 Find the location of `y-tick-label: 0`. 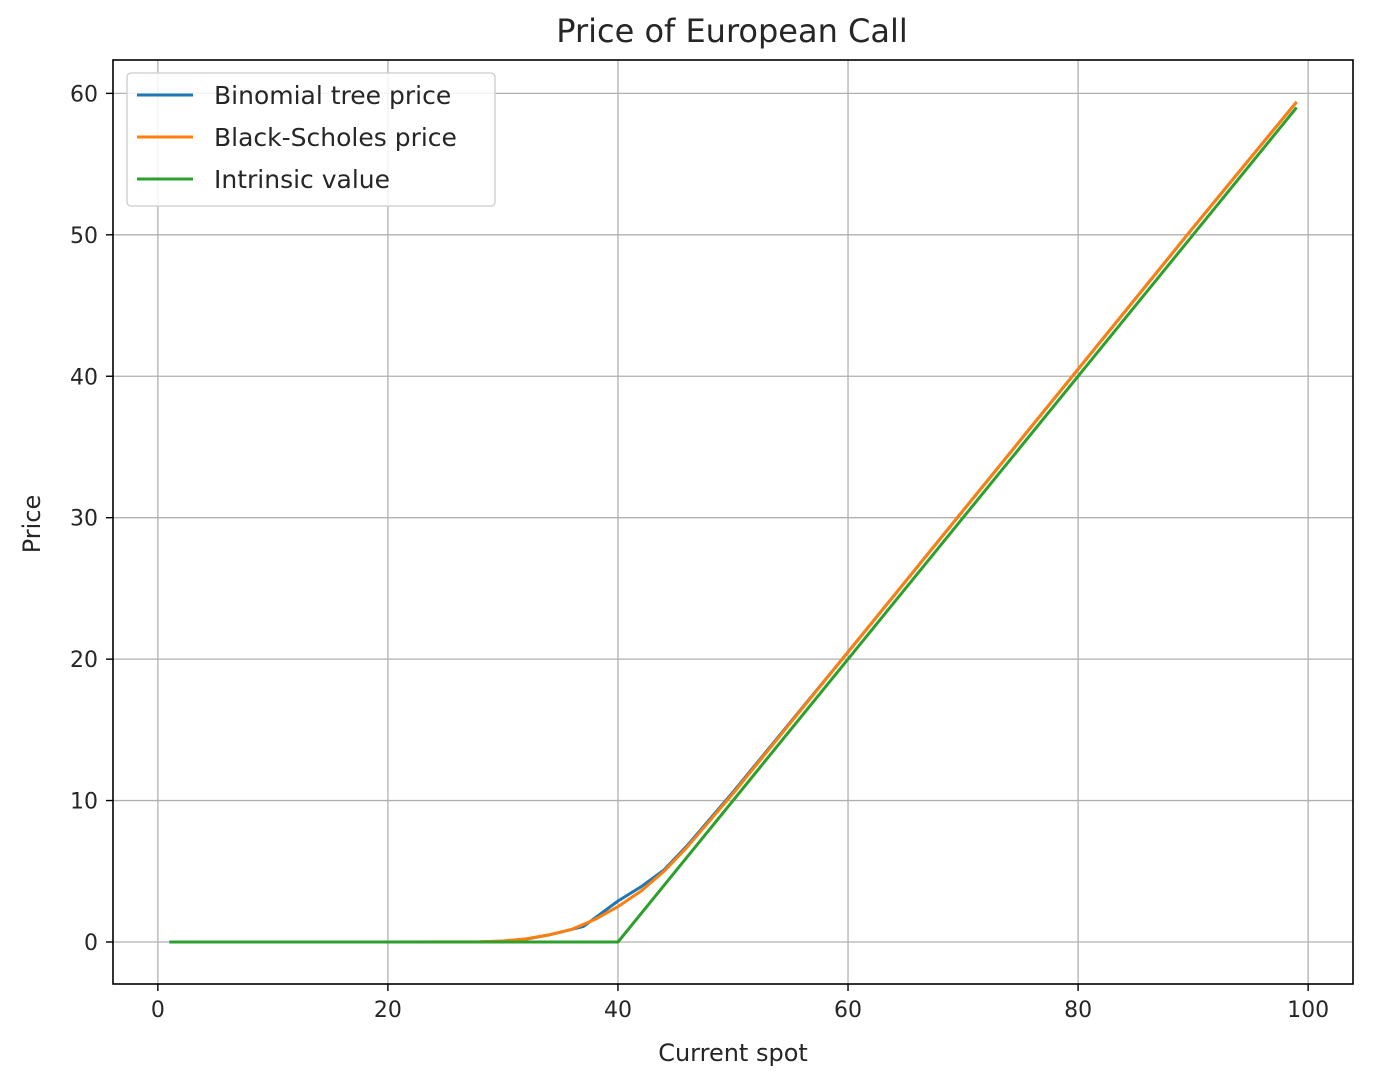

y-tick-label: 0 is located at coordinates (91, 943).